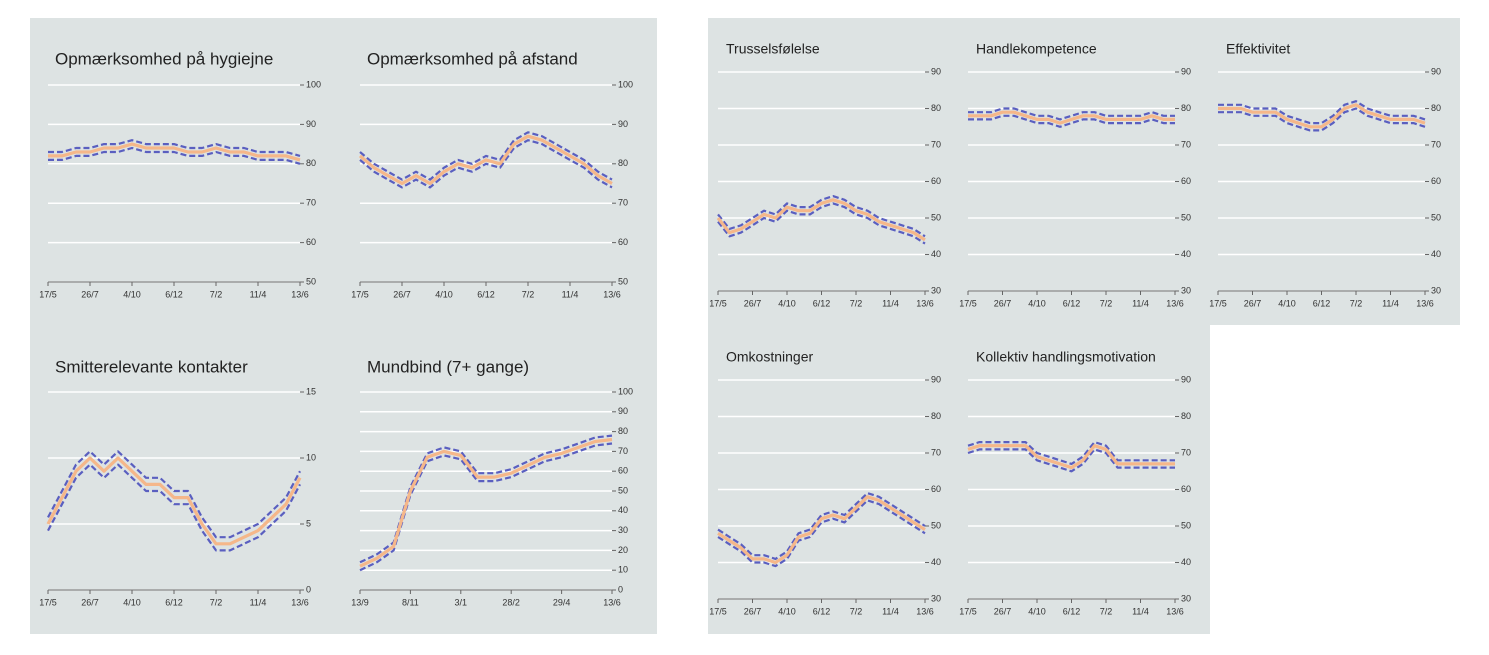  What do you see at coordinates (562, 602) in the screenshot?
I see `x-tick-label: 29/4` at bounding box center [562, 602].